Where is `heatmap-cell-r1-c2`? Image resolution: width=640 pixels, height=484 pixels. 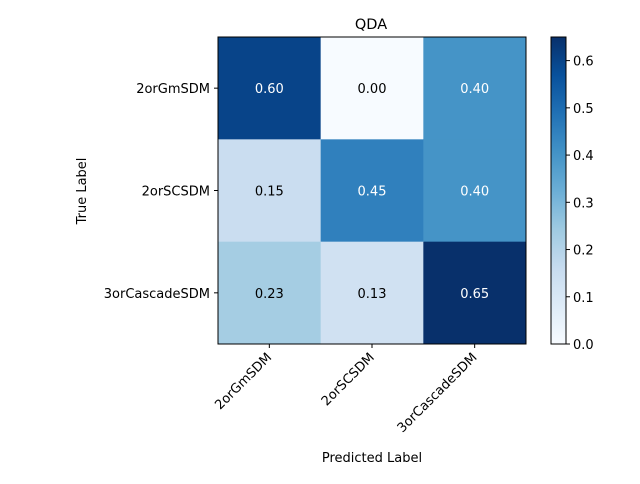
heatmap-cell-r1-c2 is located at coordinates (475, 191).